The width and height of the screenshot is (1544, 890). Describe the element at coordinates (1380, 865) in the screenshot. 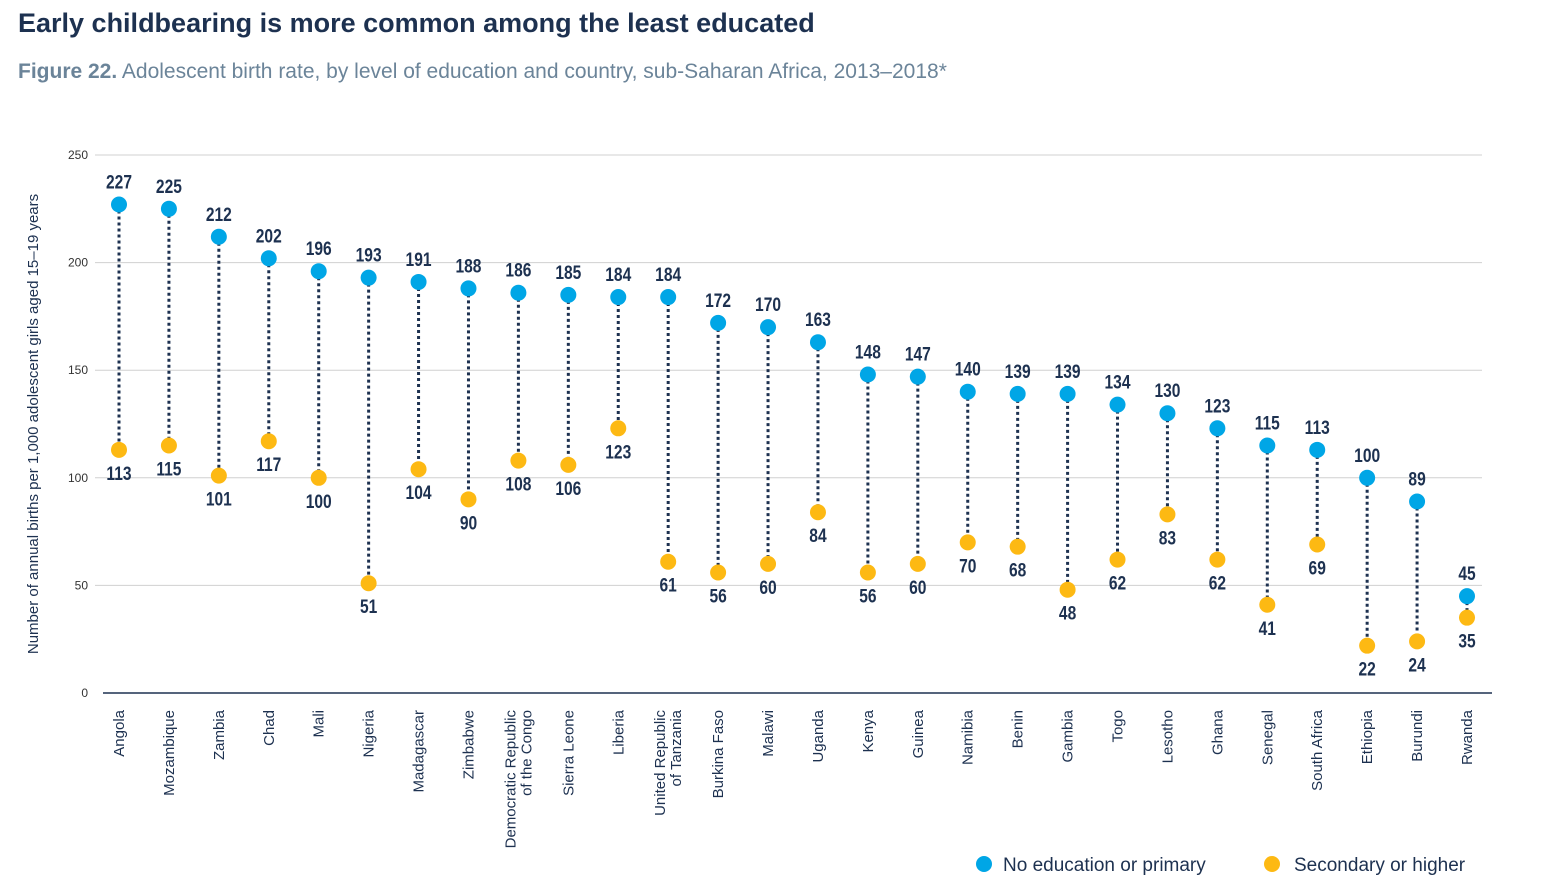

I see `legend-secondary-label: Secondary or higher` at that location.